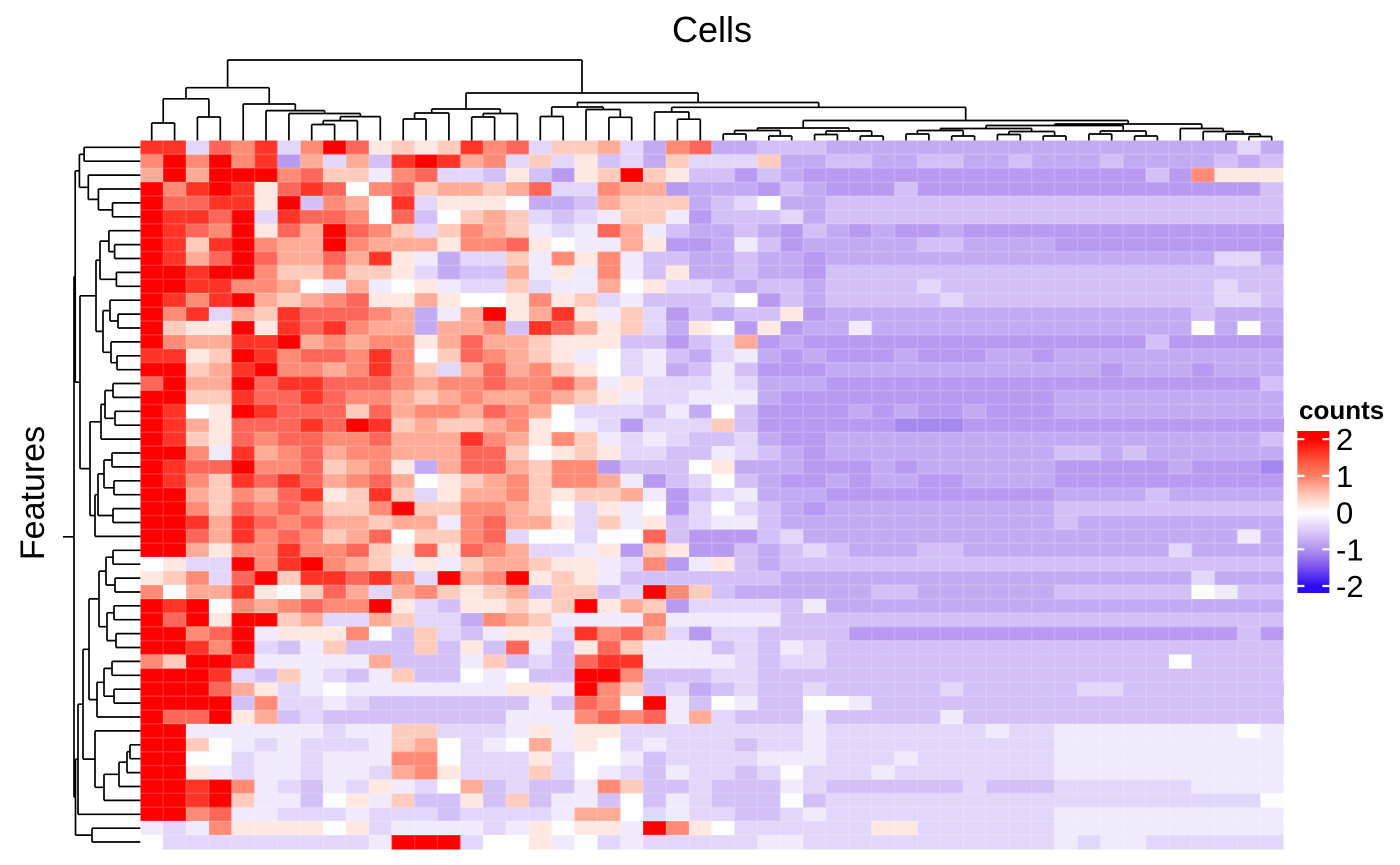 This screenshot has width=1400, height=865. What do you see at coordinates (1344, 513) in the screenshot?
I see `svg-text: 0` at bounding box center [1344, 513].